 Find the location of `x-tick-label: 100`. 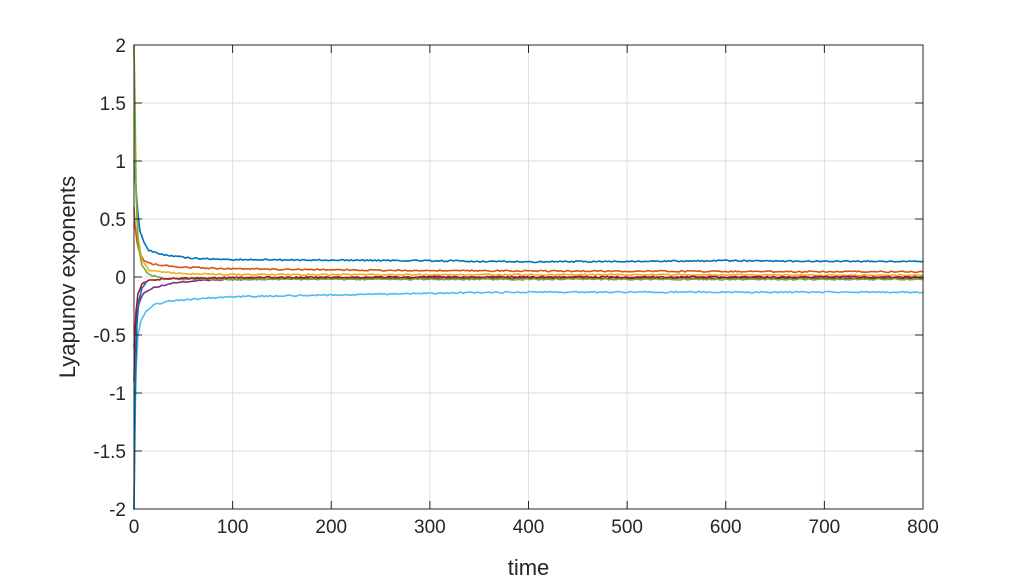

x-tick-label: 100 is located at coordinates (233, 527).